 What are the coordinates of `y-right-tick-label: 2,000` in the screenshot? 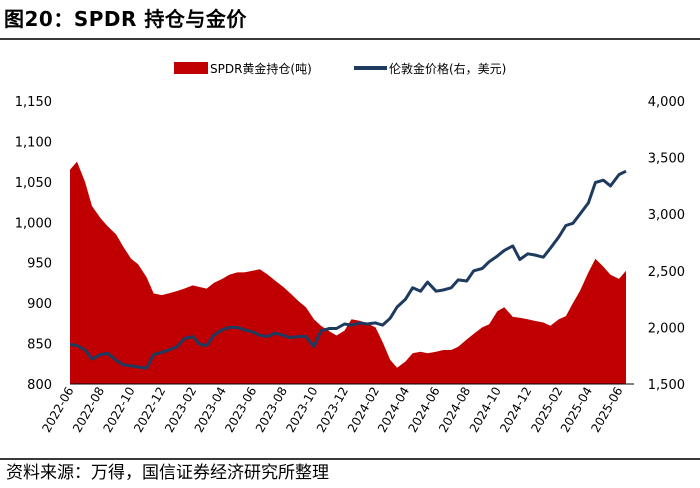 It's located at (666, 328).